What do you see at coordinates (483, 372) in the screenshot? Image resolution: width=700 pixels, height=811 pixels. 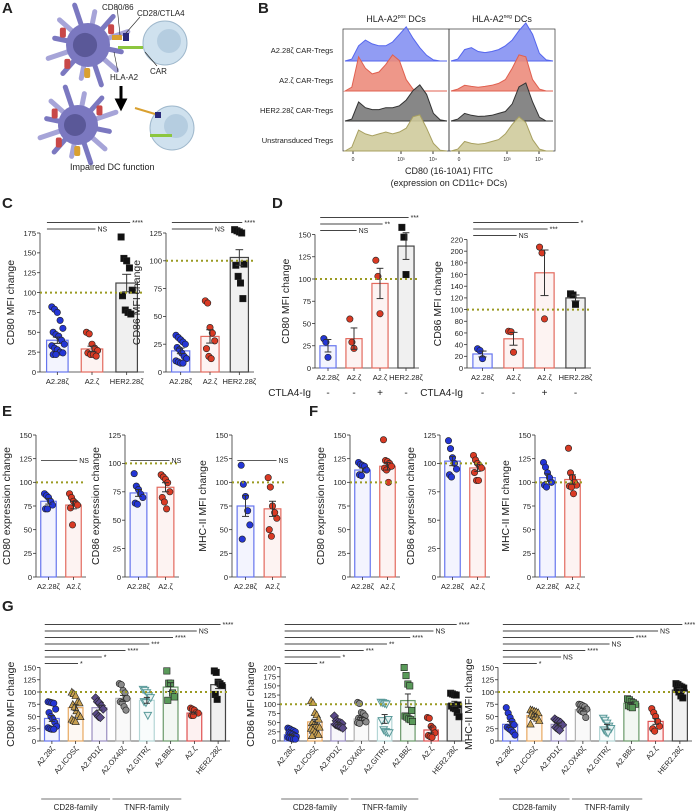 I see `group-0: A2.28ζ -` at bounding box center [483, 372].